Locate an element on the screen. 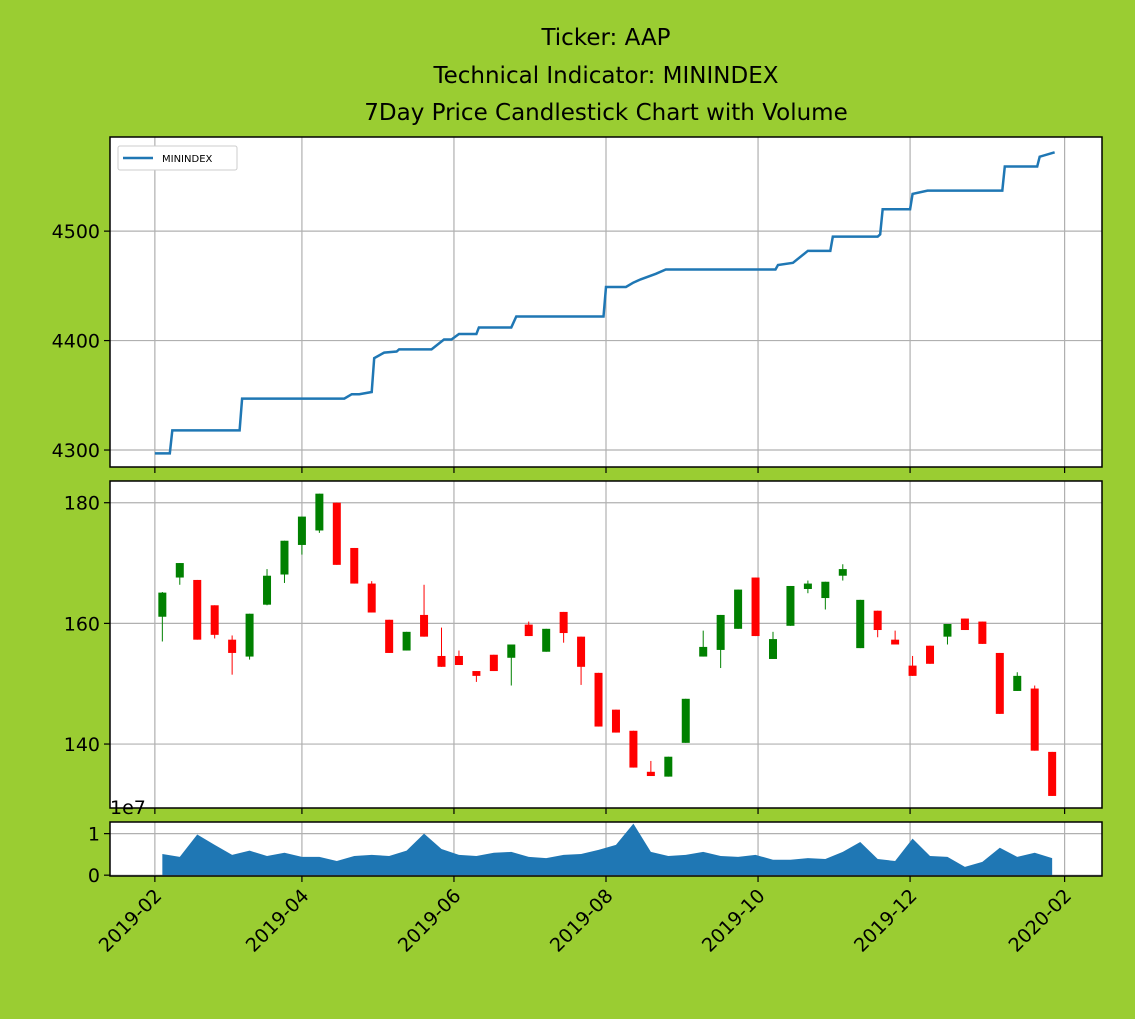 Image resolution: width=1135 pixels, height=1019 pixels. y-tick-label: 0 is located at coordinates (94, 876).